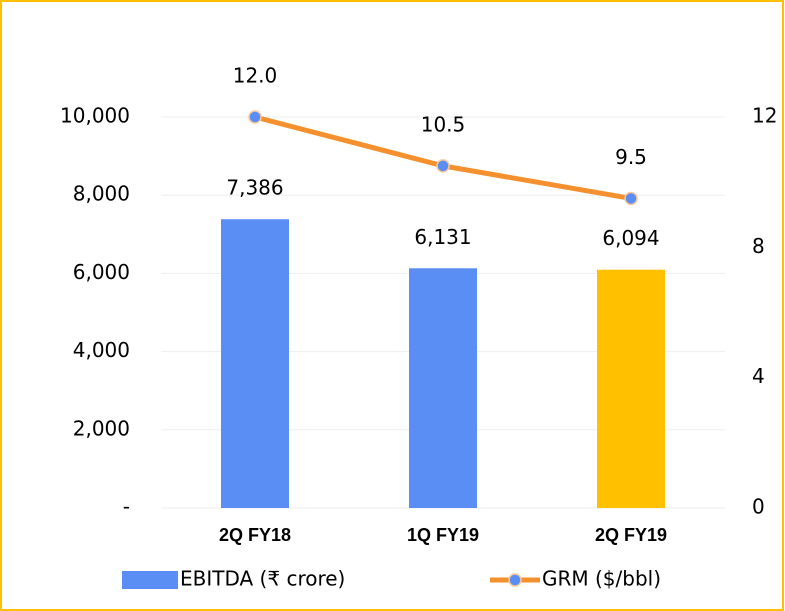 The height and width of the screenshot is (611, 785). I want to click on legend-marker, so click(515, 580).